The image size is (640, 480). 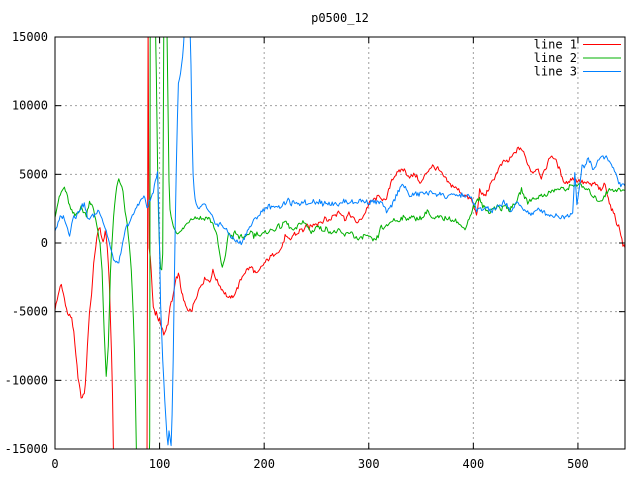 What do you see at coordinates (264, 464) in the screenshot?
I see `x-tick-label: 200` at bounding box center [264, 464].